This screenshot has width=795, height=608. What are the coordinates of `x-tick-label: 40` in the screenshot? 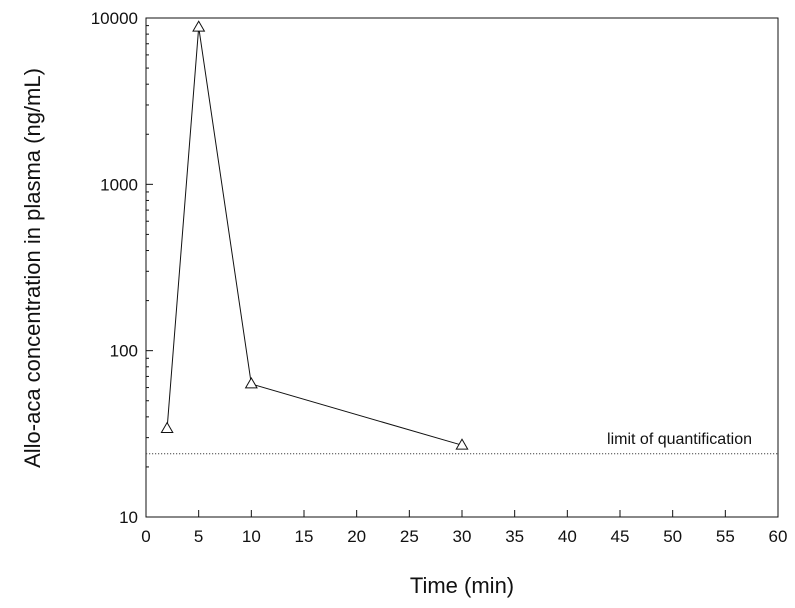 It's located at (567, 536).